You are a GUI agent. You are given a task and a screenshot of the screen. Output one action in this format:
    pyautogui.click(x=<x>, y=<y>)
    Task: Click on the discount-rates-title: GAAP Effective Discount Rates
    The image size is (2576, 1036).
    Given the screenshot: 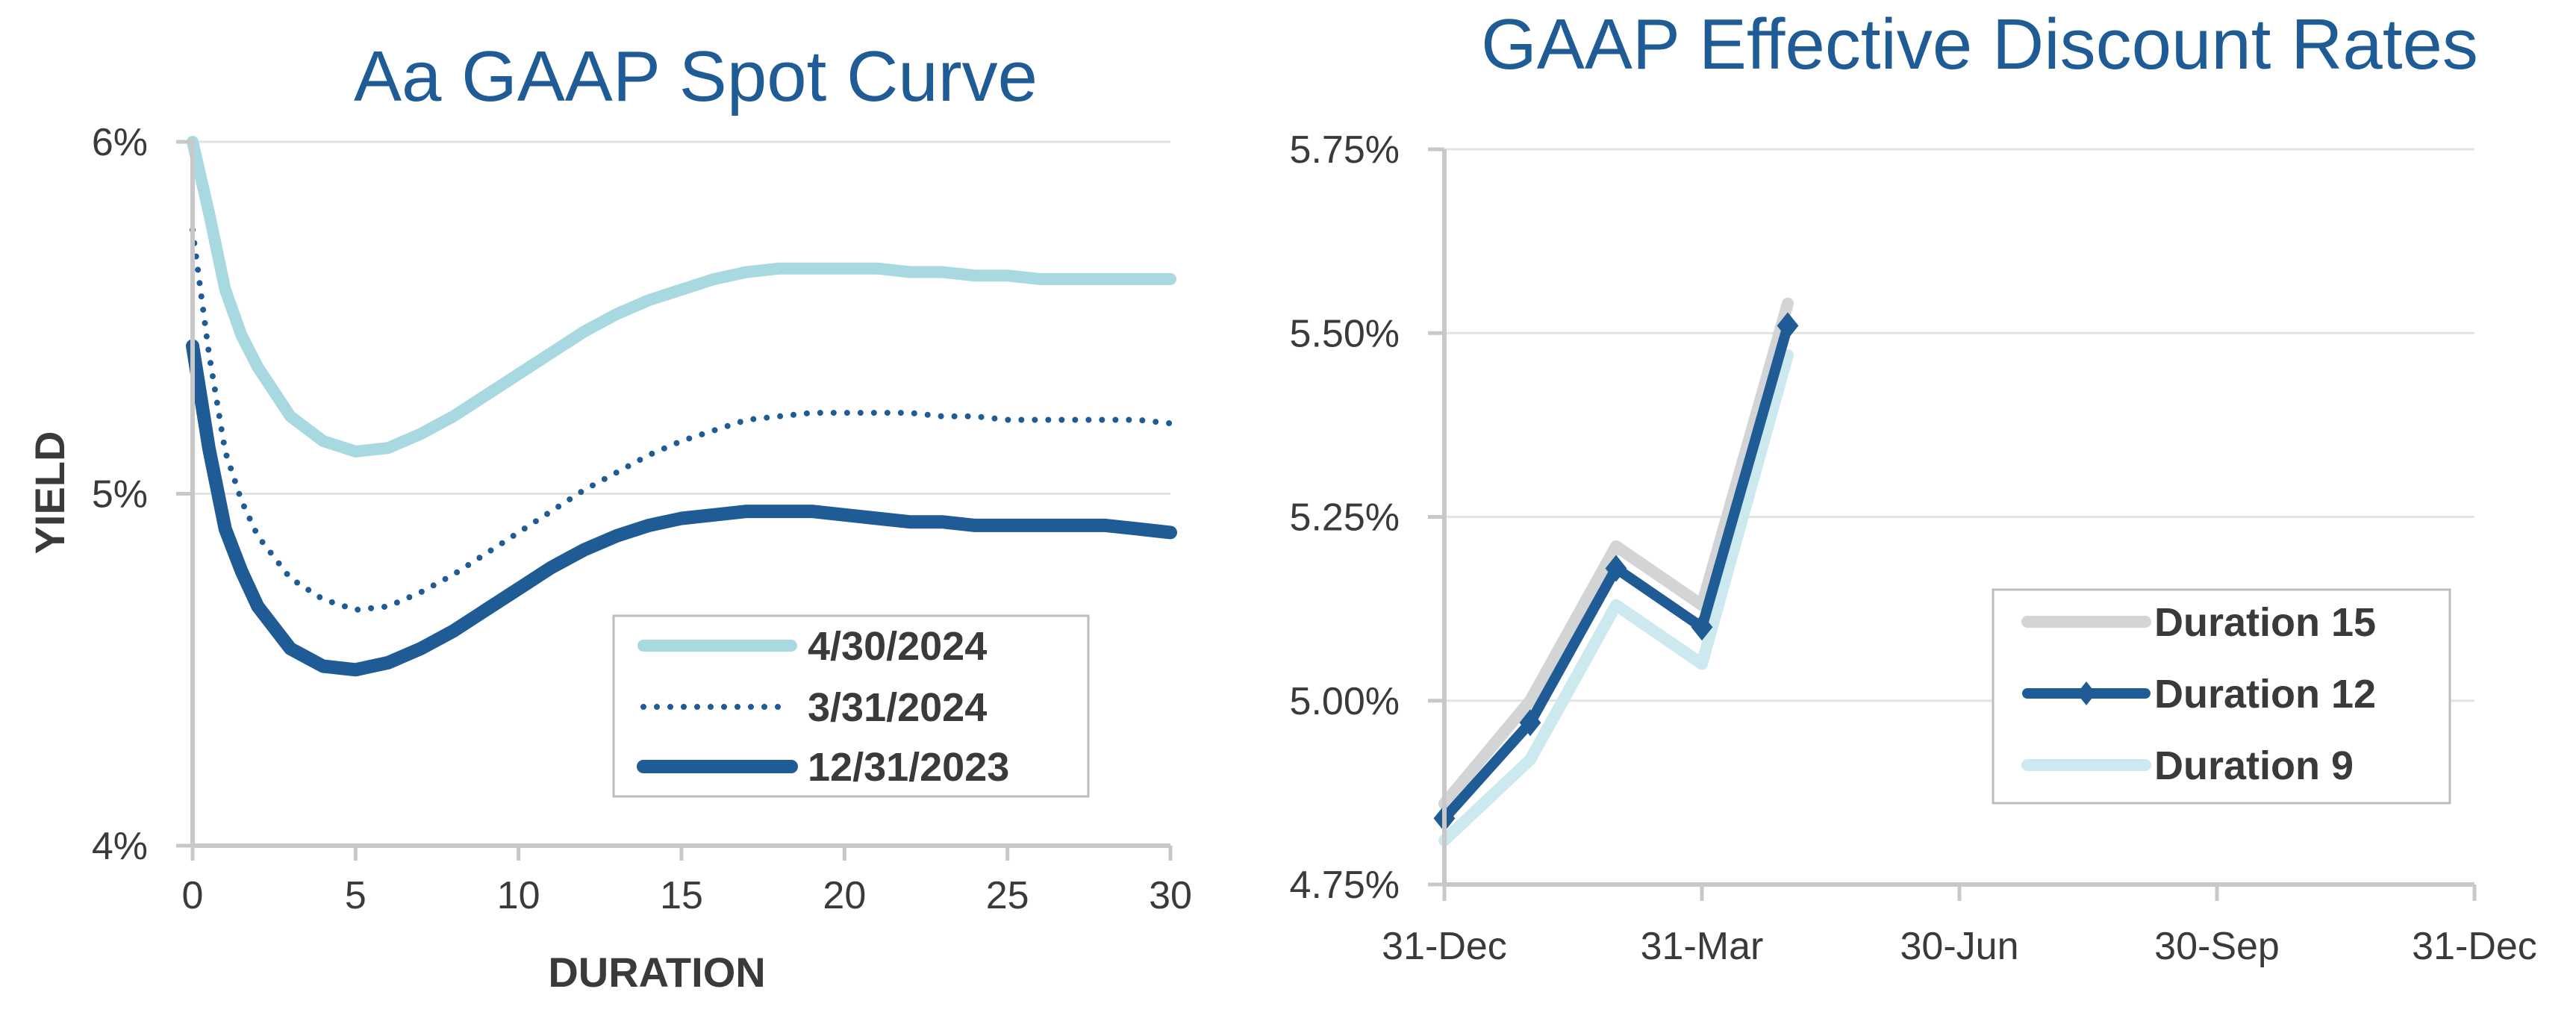 What is the action you would take?
    pyautogui.click(x=1979, y=44)
    